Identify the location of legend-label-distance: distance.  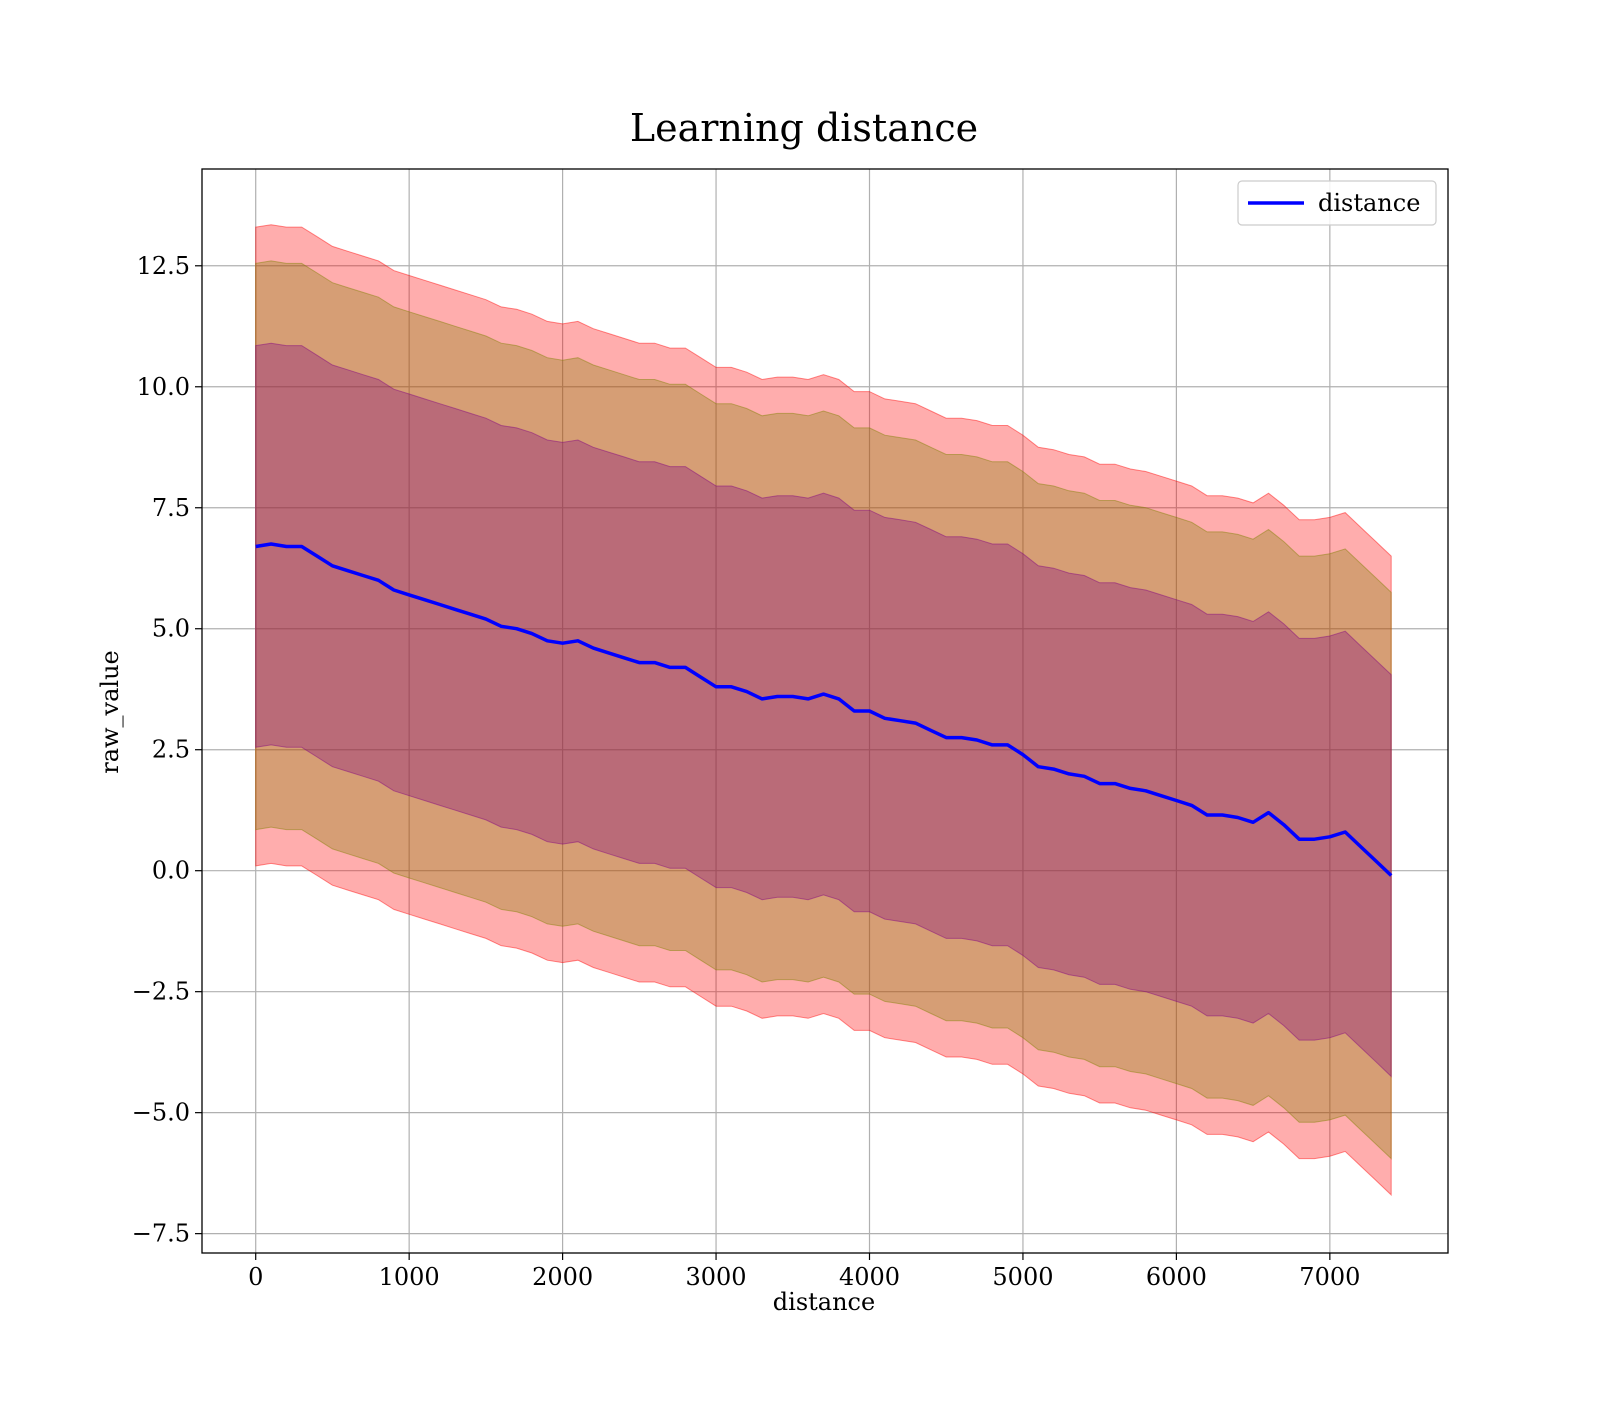
(1369, 203).